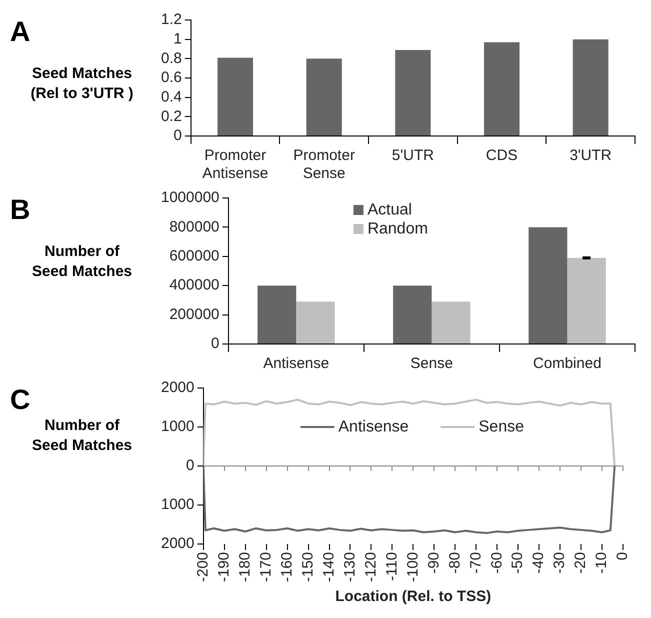 This screenshot has height=618, width=651. Describe the element at coordinates (223, 567) in the screenshot. I see `x-tick-label: -190` at that location.